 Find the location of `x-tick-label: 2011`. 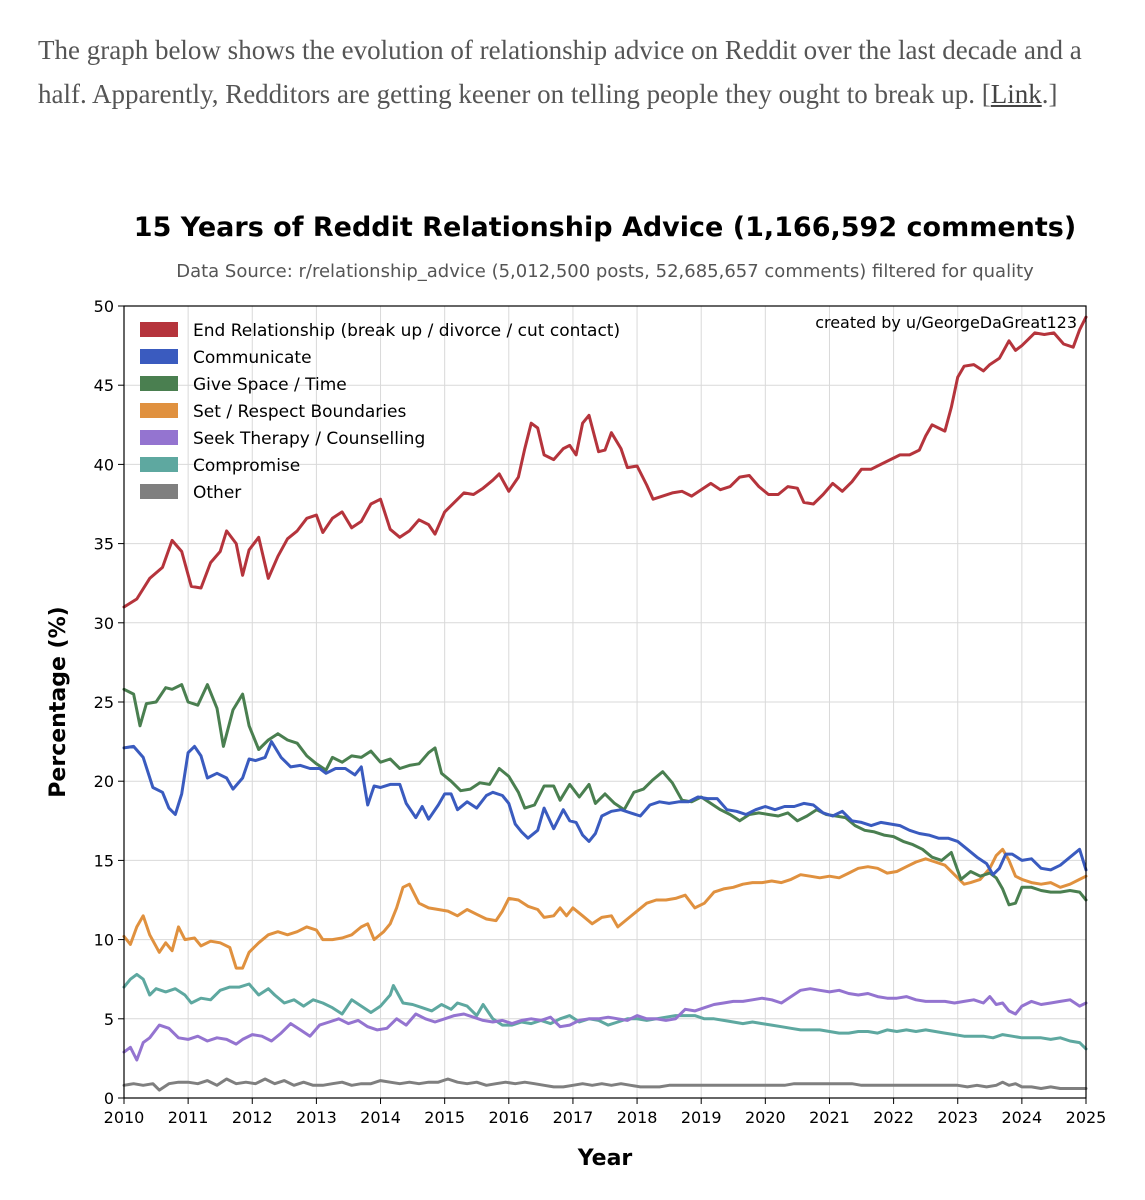

x-tick-label: 2011 is located at coordinates (188, 1117).